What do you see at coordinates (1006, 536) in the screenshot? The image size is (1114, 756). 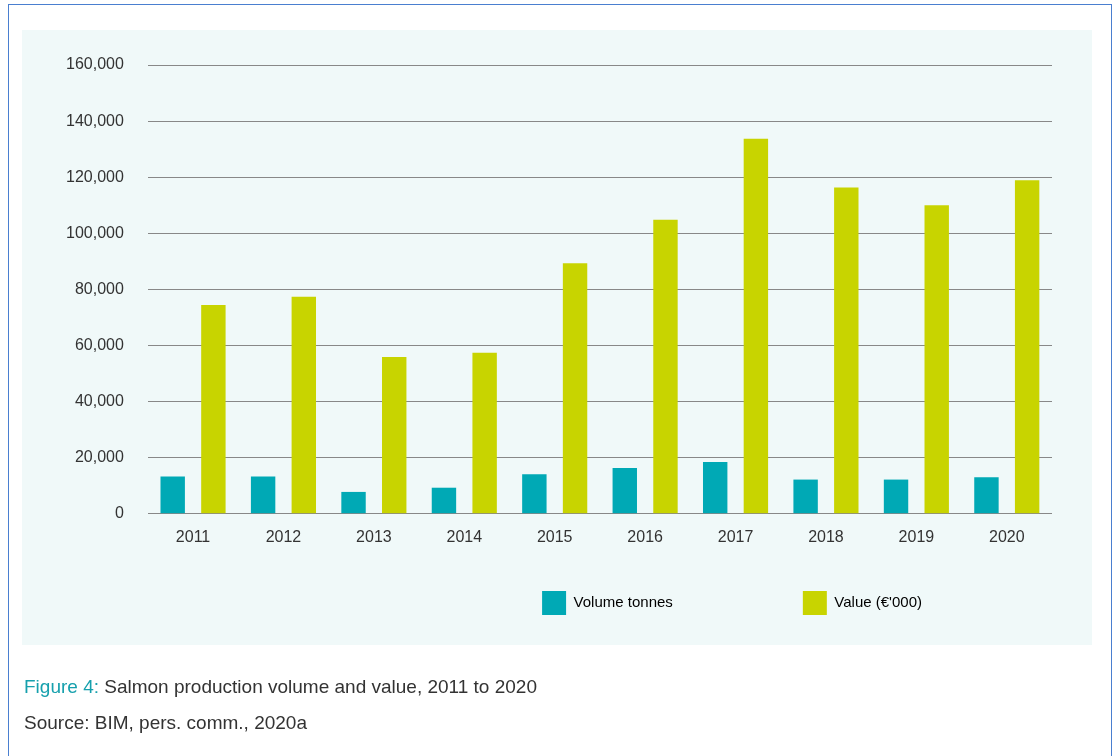 I see `x-tick-label: 2020` at bounding box center [1006, 536].